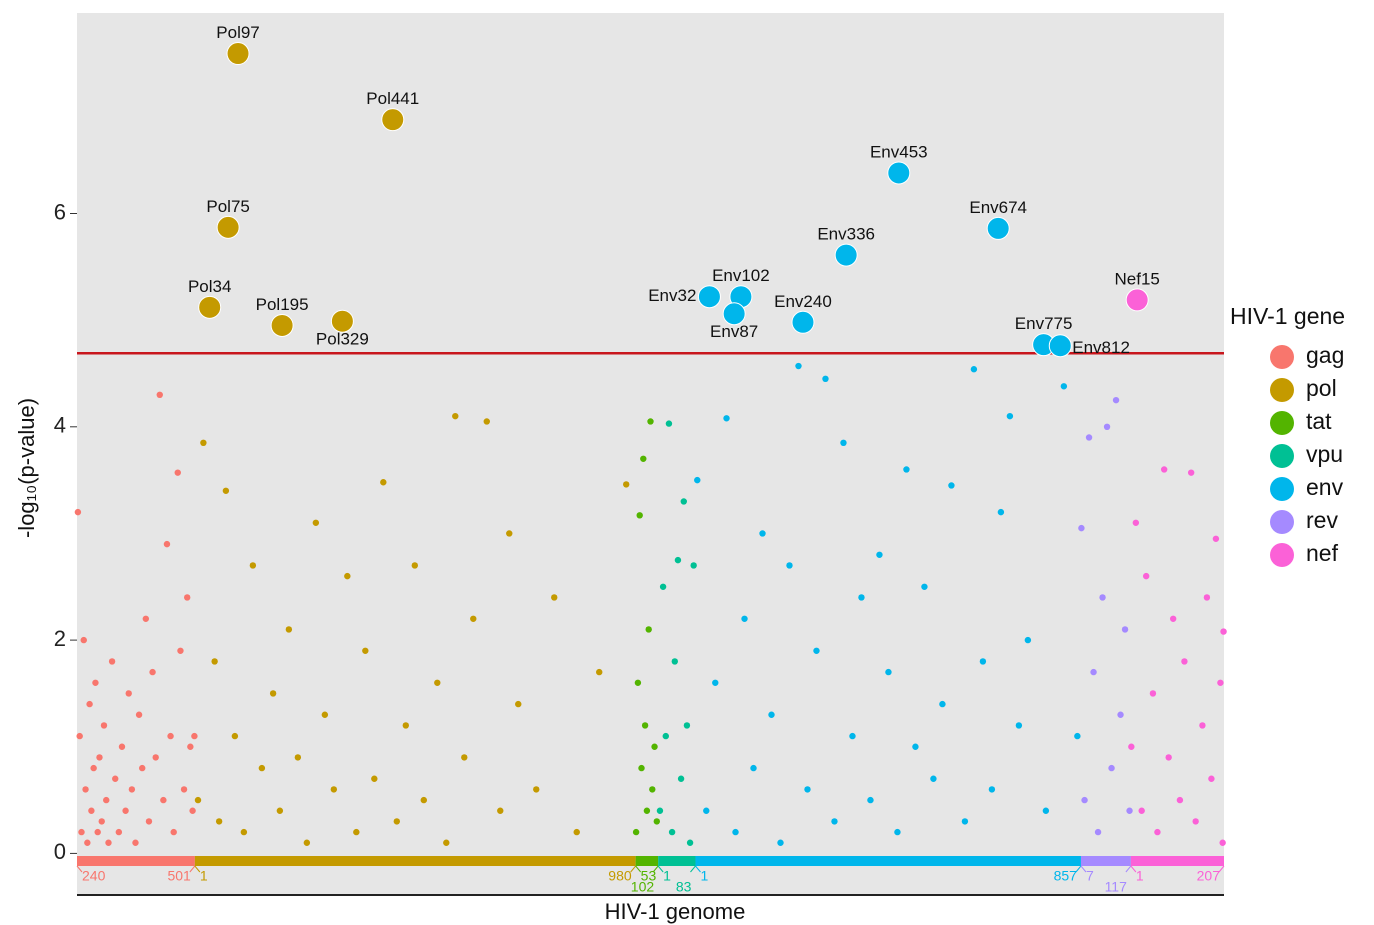 The image size is (1374, 925). Describe the element at coordinates (1322, 520) in the screenshot. I see `legend-label: rev` at that location.